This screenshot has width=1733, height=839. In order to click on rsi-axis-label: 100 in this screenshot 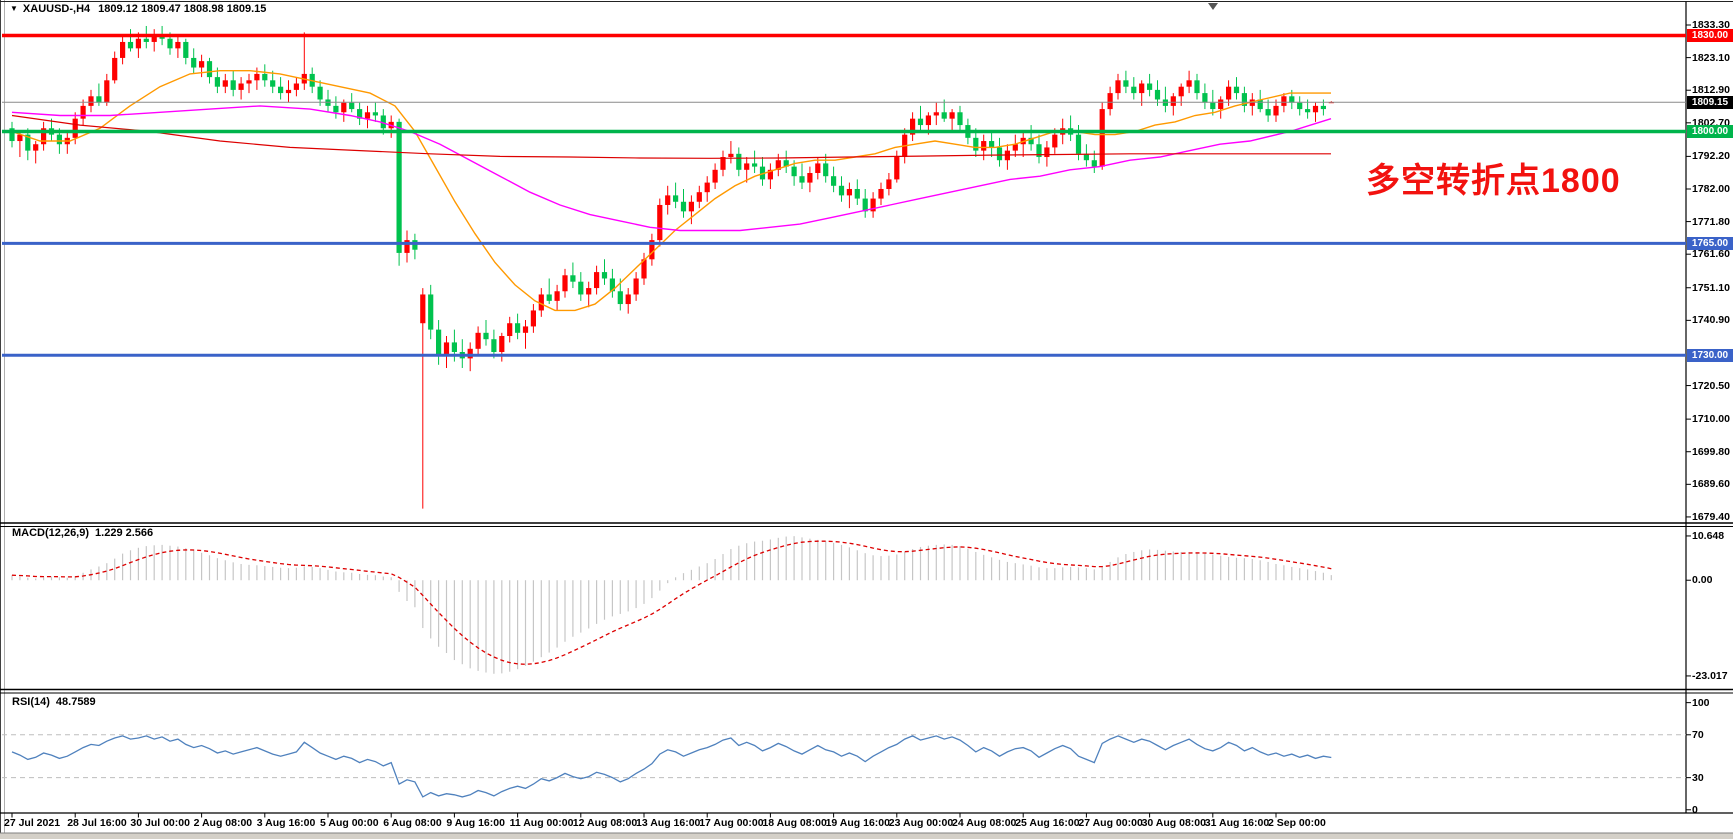, I will do `click(1701, 702)`.